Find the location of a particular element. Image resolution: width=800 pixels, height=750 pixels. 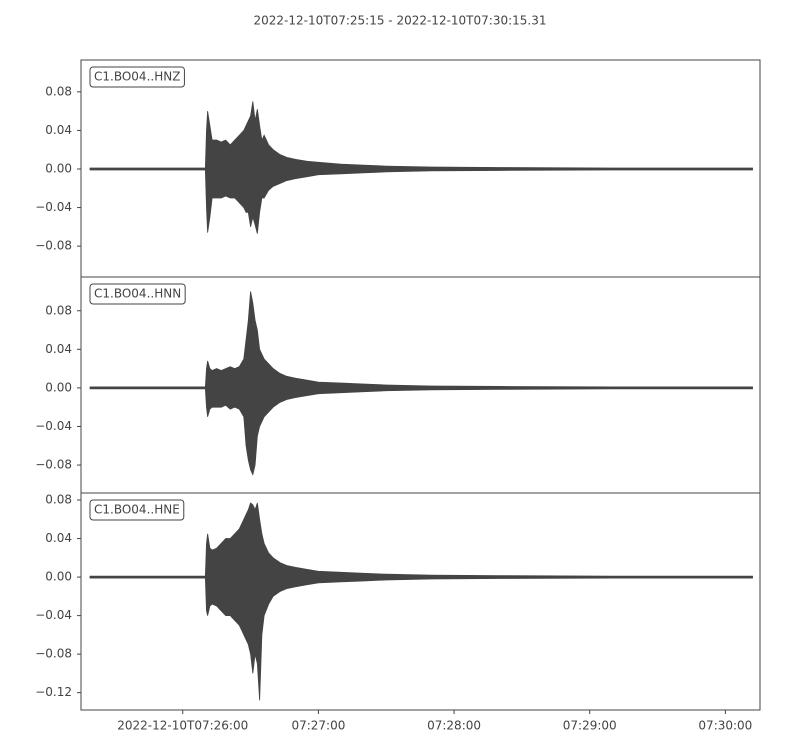

trace-label: C1.BO04..HNN is located at coordinates (137, 294).